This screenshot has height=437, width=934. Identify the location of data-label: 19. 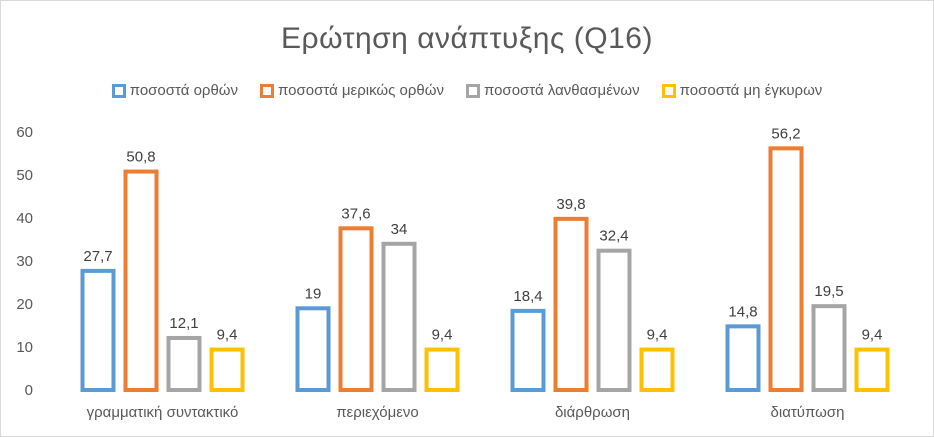
(313, 293).